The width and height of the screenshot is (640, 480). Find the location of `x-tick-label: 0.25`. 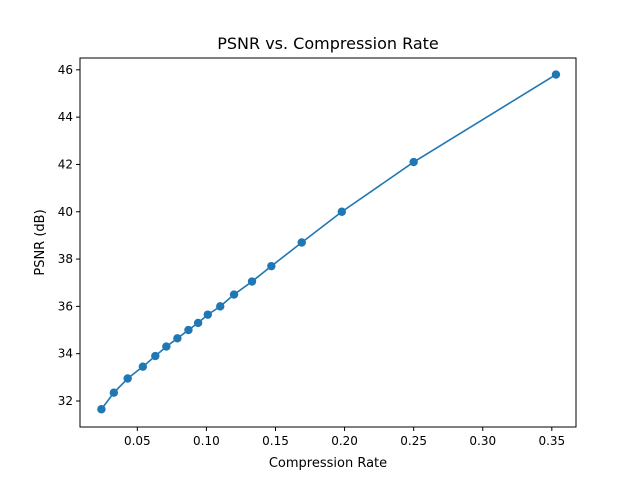

x-tick-label: 0.25 is located at coordinates (413, 441).